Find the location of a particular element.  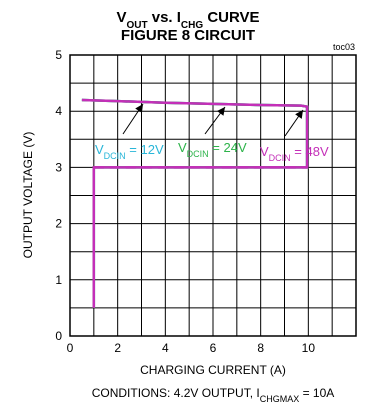

x-tick-label: 8 is located at coordinates (260, 348).